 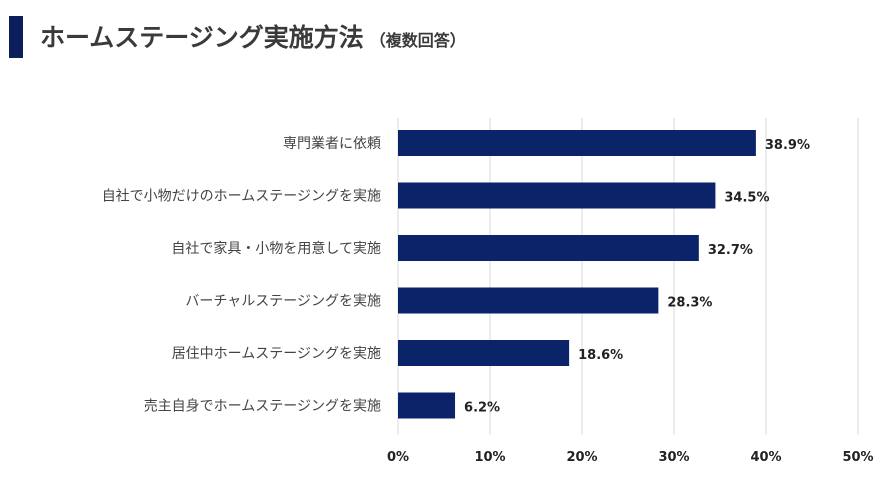 What do you see at coordinates (241, 197) in the screenshot?
I see `category-label-2: 自社で小物だけのホームステージングを実施` at bounding box center [241, 197].